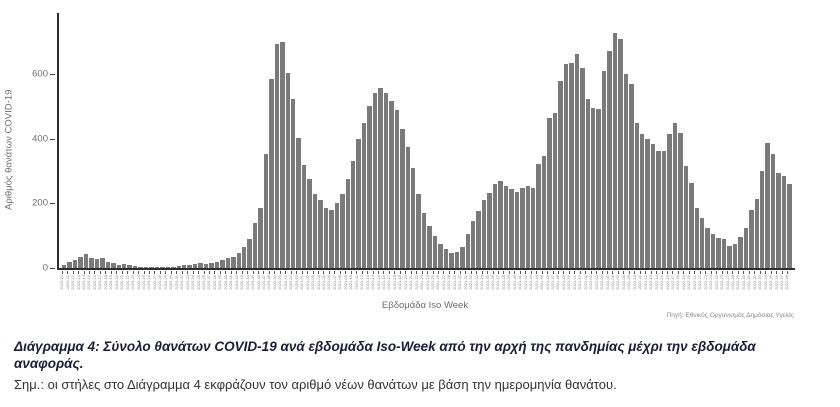 The image size is (840, 407). Describe the element at coordinates (748, 285) in the screenshot. I see `x-tick-2022-31: 2022-31` at that location.